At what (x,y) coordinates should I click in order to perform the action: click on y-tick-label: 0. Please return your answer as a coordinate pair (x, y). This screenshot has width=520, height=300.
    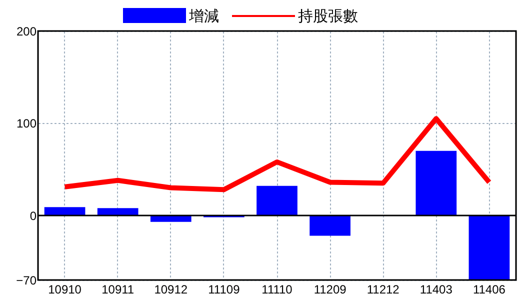
    Looking at the image, I should click on (33, 215).